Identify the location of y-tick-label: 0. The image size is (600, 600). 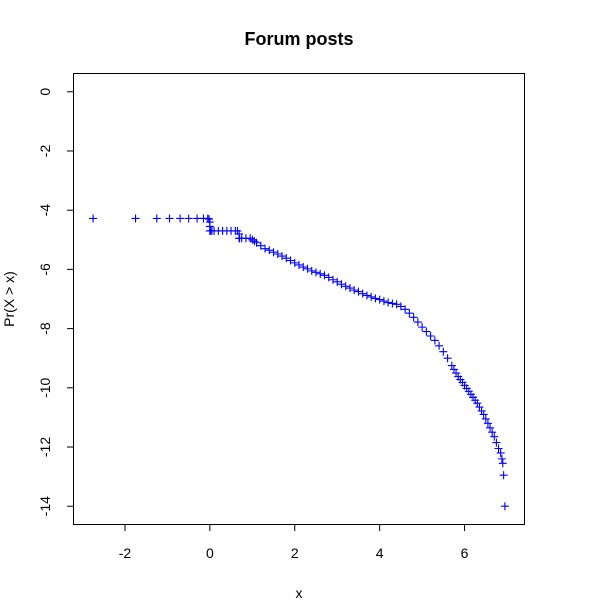
(45, 92).